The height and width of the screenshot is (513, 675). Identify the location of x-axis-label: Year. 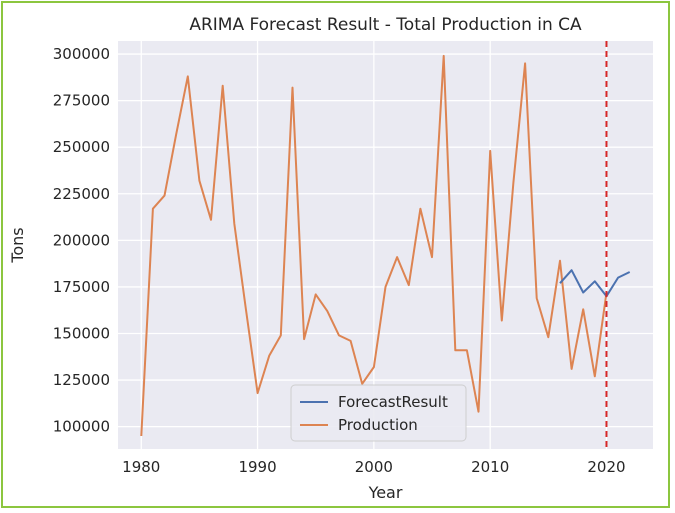
(385, 492).